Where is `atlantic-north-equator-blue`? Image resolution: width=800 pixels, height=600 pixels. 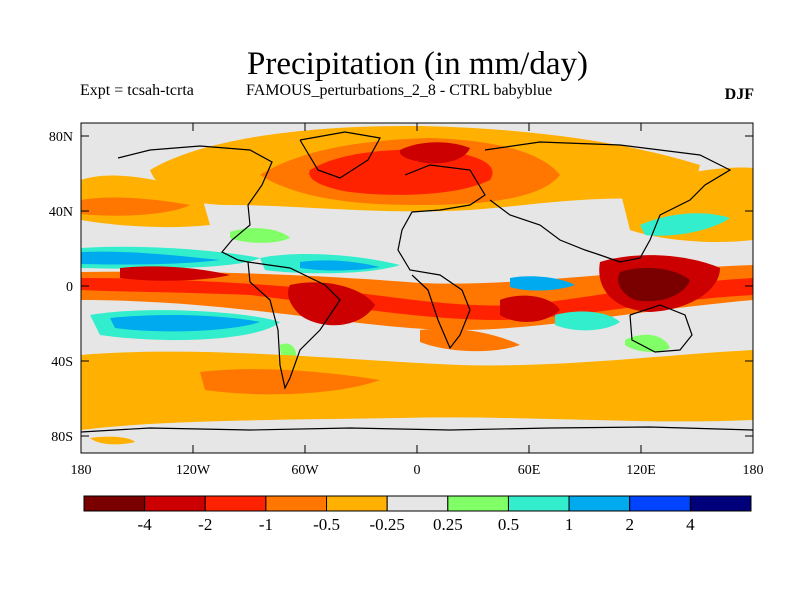
atlantic-north-equator-blue is located at coordinates (340, 265).